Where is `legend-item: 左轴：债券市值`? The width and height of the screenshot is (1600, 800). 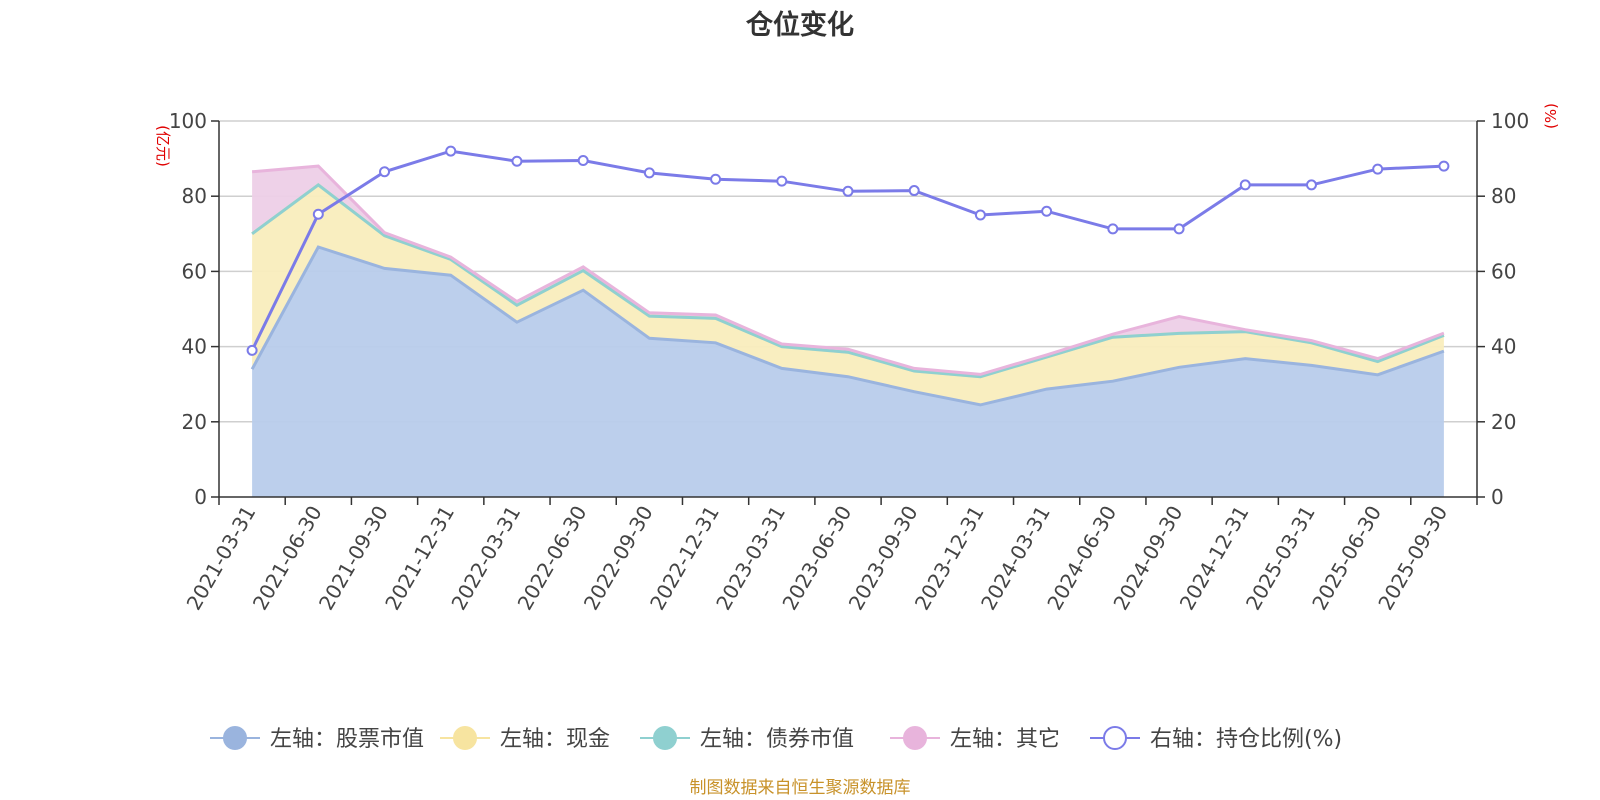
legend-item: 左轴：债券市值 is located at coordinates (747, 739).